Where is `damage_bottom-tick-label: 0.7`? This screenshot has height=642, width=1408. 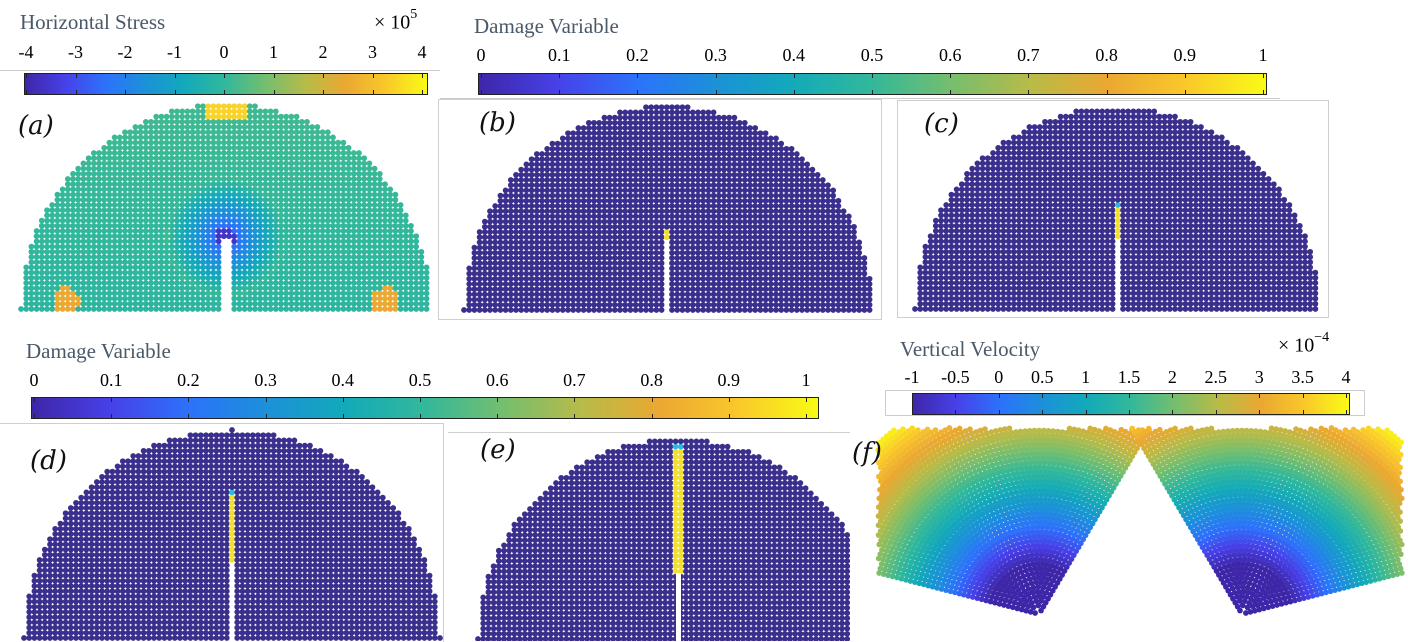
damage_bottom-tick-label: 0.7 is located at coordinates (574, 380).